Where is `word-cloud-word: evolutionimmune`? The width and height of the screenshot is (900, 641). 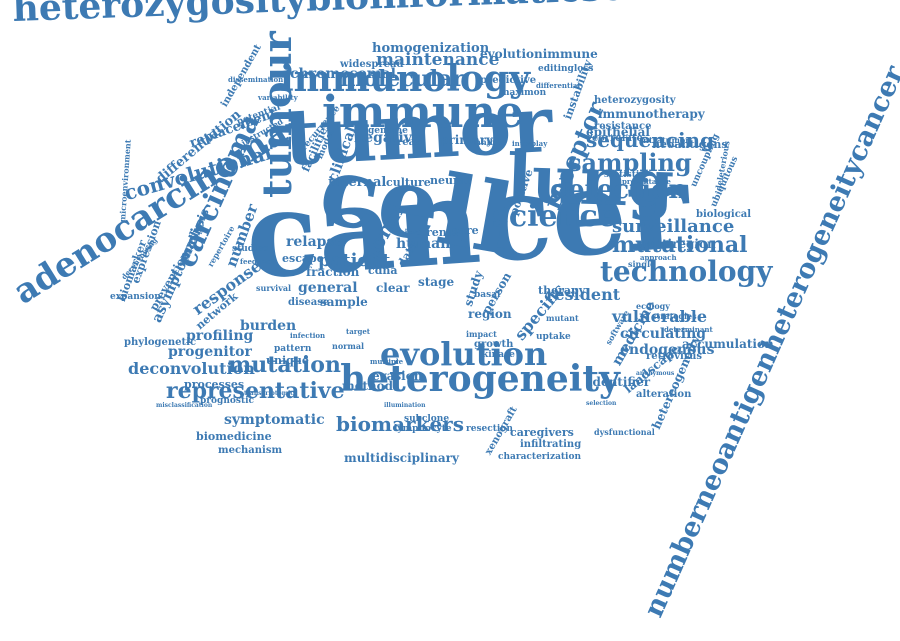 word-cloud-word: evolutionimmune is located at coordinates (539, 54).